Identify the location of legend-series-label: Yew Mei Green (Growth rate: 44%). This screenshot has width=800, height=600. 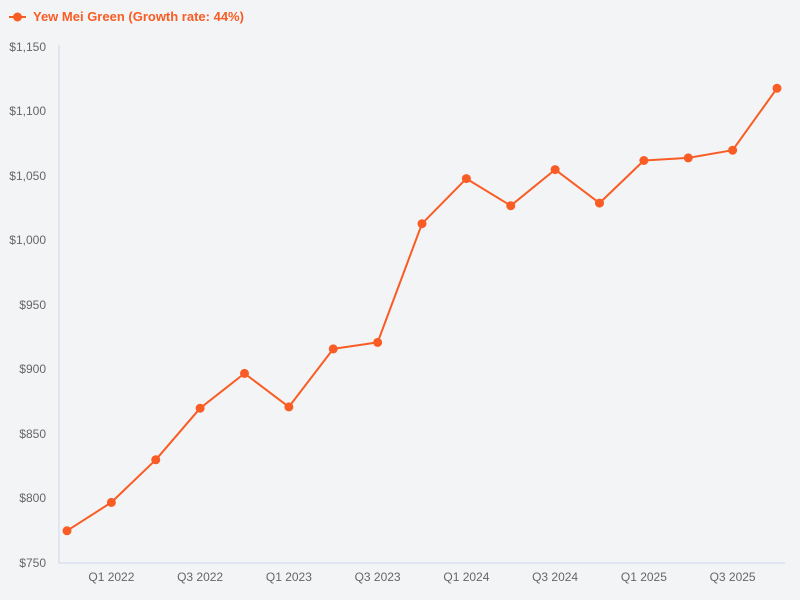
(138, 16).